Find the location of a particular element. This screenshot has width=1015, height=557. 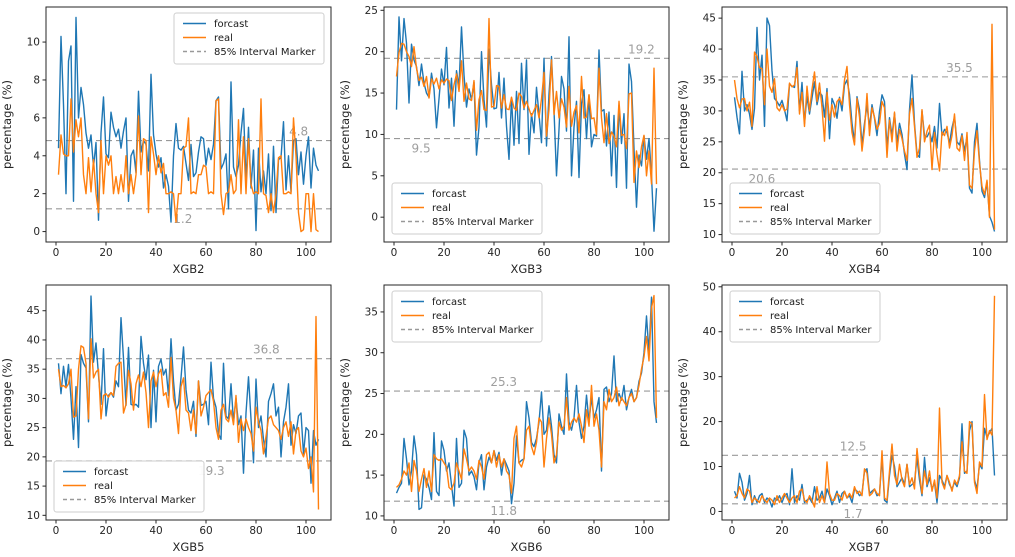

x-axis-label: XGB5 is located at coordinates (189, 547).